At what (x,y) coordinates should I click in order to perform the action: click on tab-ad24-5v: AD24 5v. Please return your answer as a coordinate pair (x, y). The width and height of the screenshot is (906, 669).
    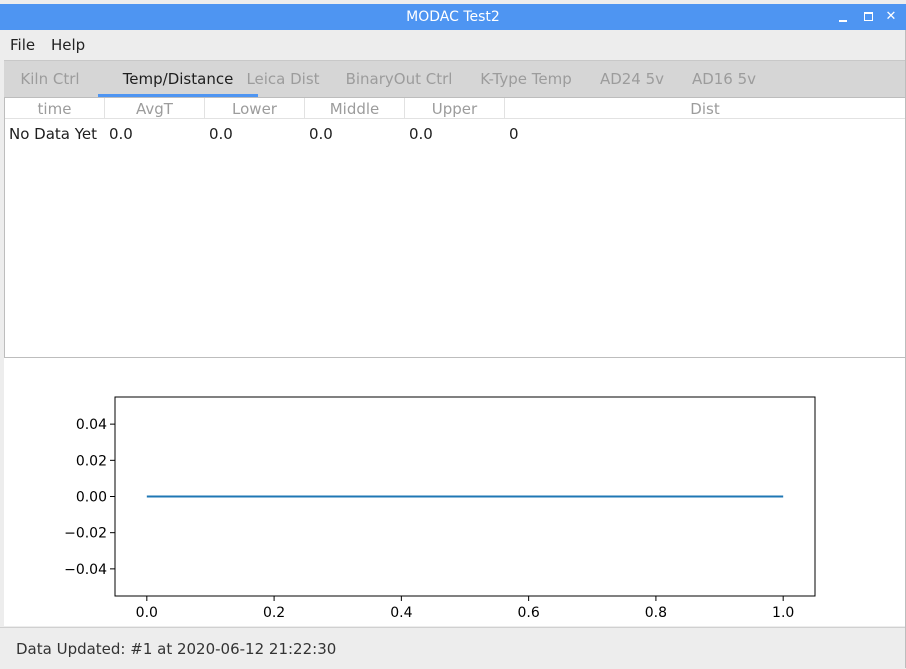
    Looking at the image, I should click on (632, 79).